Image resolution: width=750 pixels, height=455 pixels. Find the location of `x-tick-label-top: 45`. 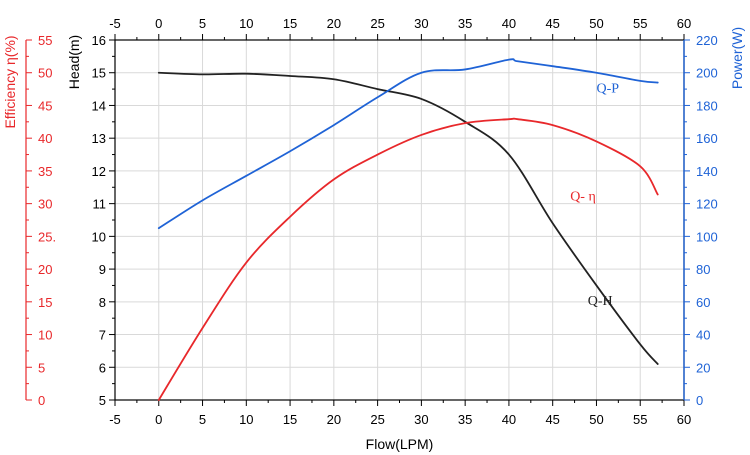

x-tick-label-top: 45 is located at coordinates (552, 23).